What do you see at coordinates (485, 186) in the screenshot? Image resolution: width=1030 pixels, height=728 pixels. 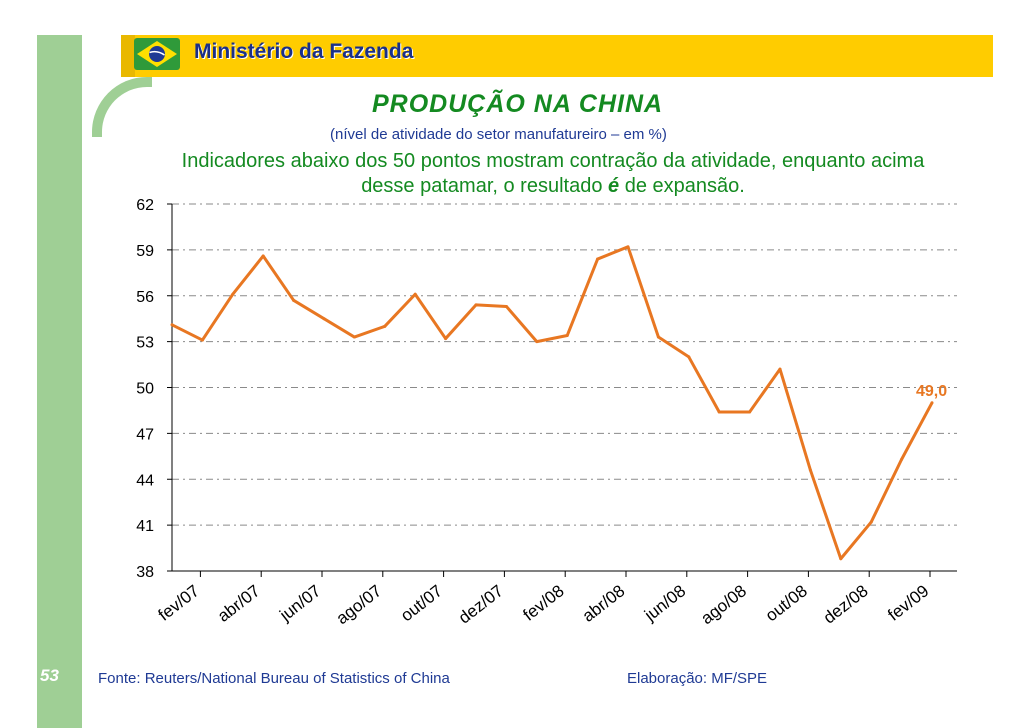 I see `note-line-2-part-a: desse patamar, o resultado` at bounding box center [485, 186].